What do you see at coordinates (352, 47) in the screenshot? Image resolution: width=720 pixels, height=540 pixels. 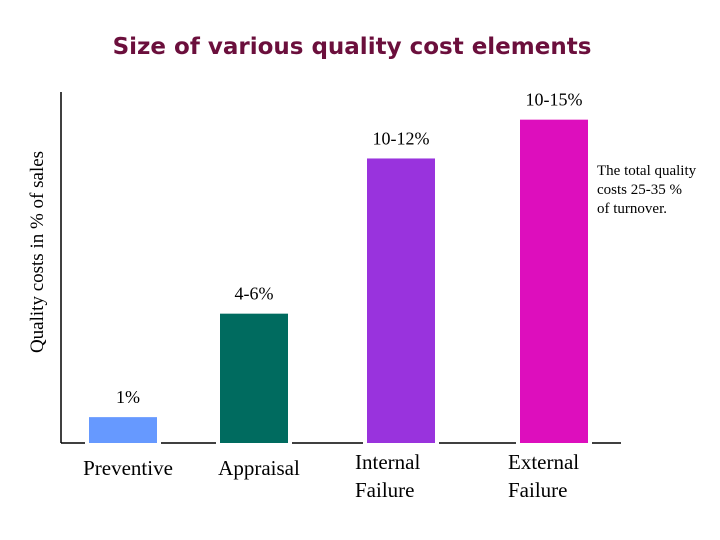 I see `chart-title: Size of various quality cost elements` at bounding box center [352, 47].